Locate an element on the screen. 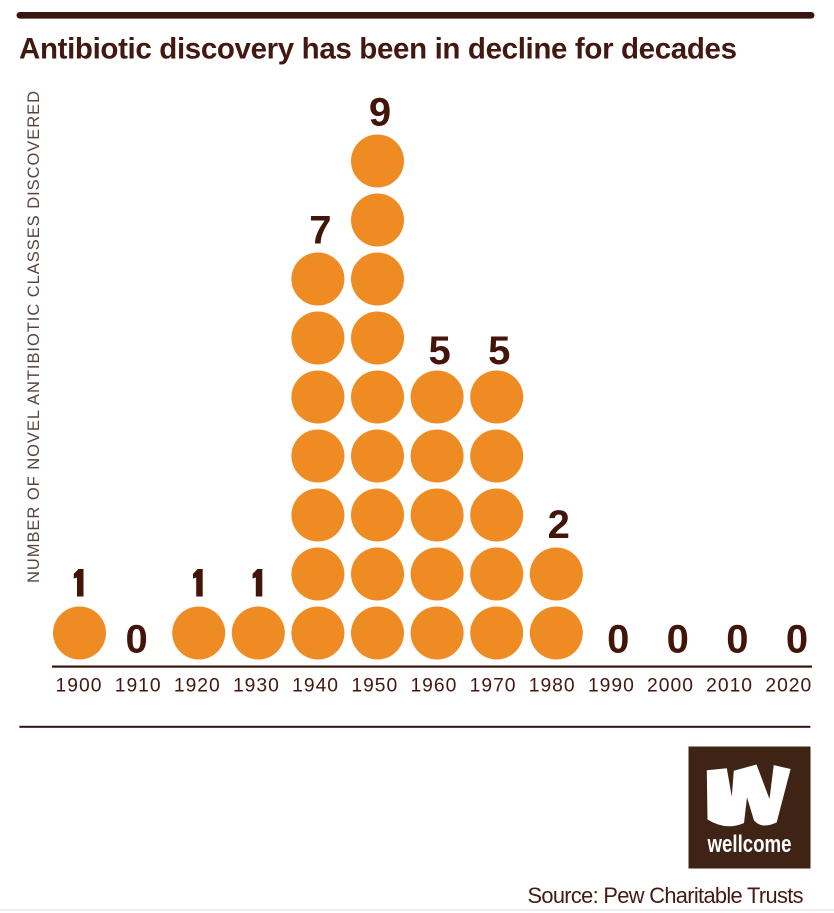 The image size is (834, 913). svg-text: 1960 is located at coordinates (433, 685).